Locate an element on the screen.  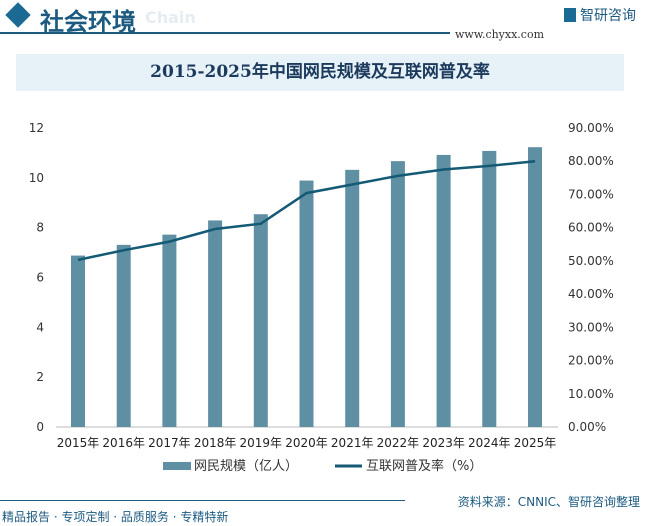
logo: 智研咨询 is located at coordinates (600, 15).